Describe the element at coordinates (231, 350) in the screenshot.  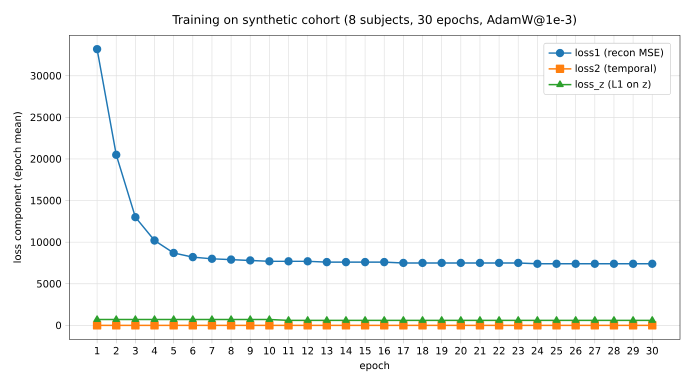
I see `x-tick-label: 8` at that location.